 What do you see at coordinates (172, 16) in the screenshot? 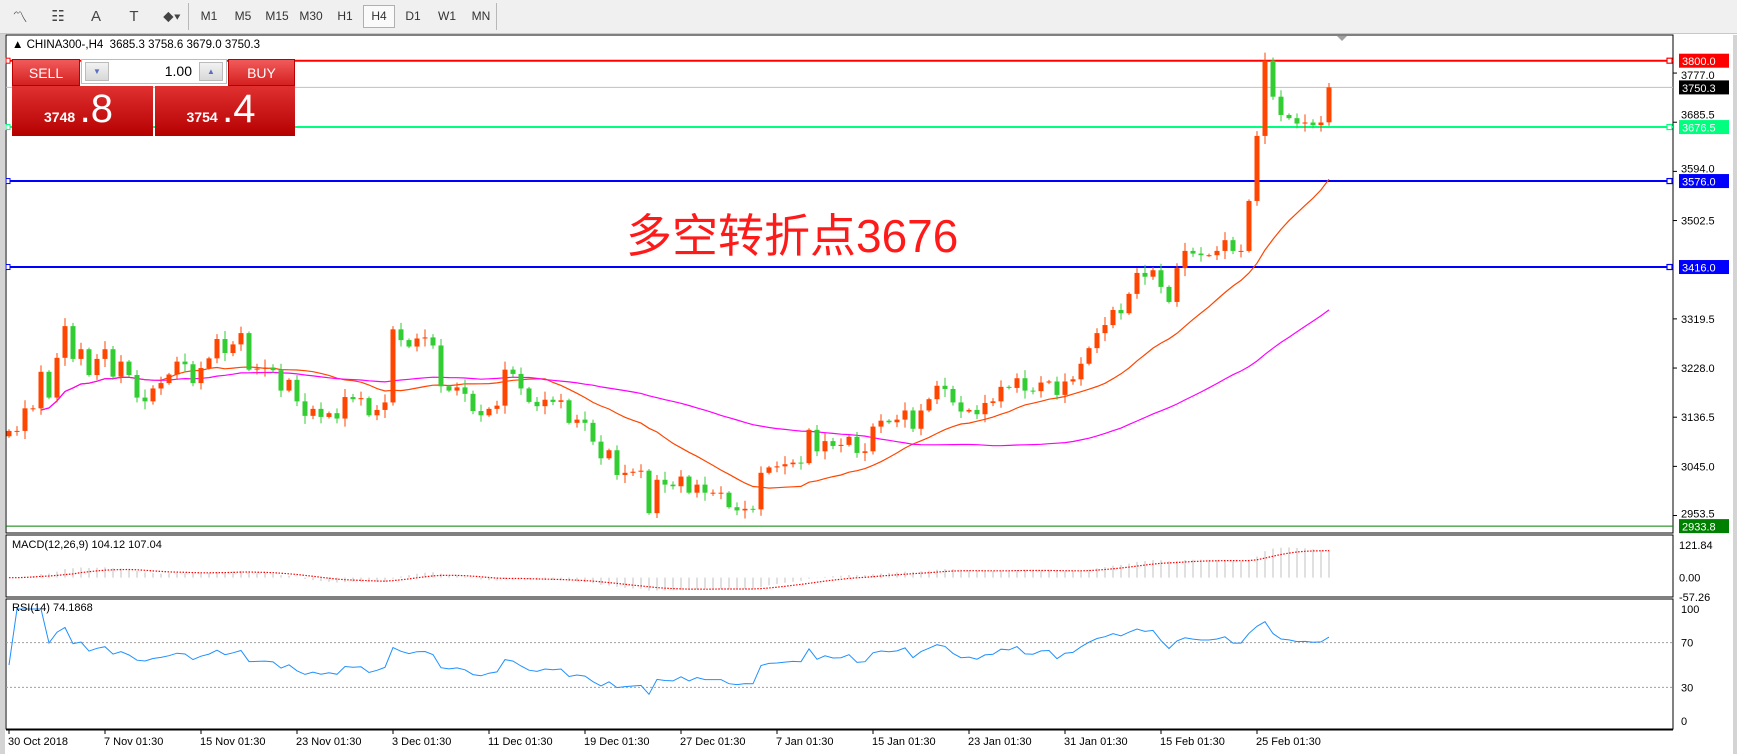
I see `arrows-icon: ⬥▾` at bounding box center [172, 16].